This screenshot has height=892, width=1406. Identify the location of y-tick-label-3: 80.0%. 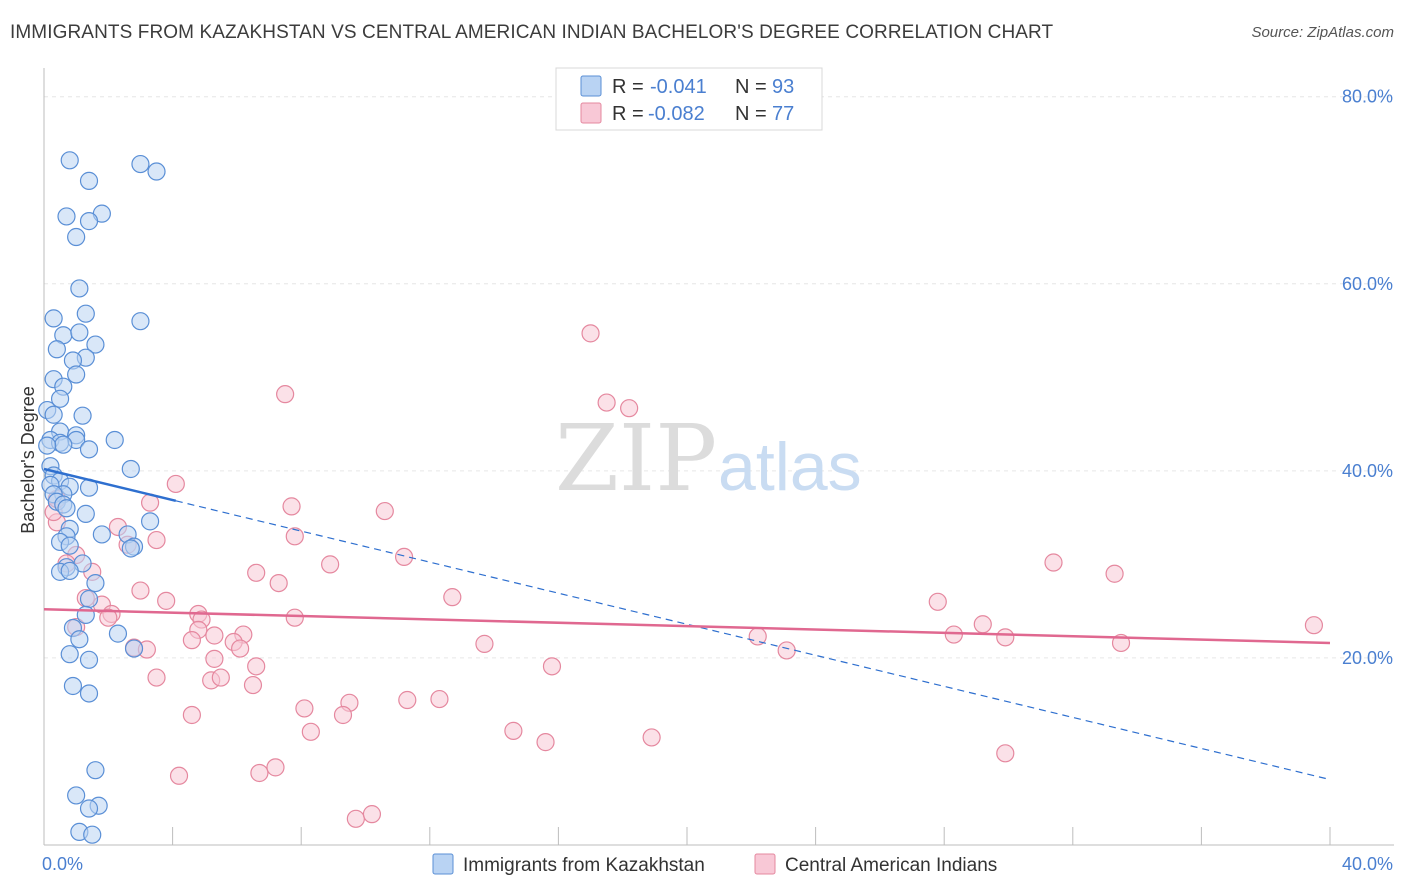
(1367, 97).